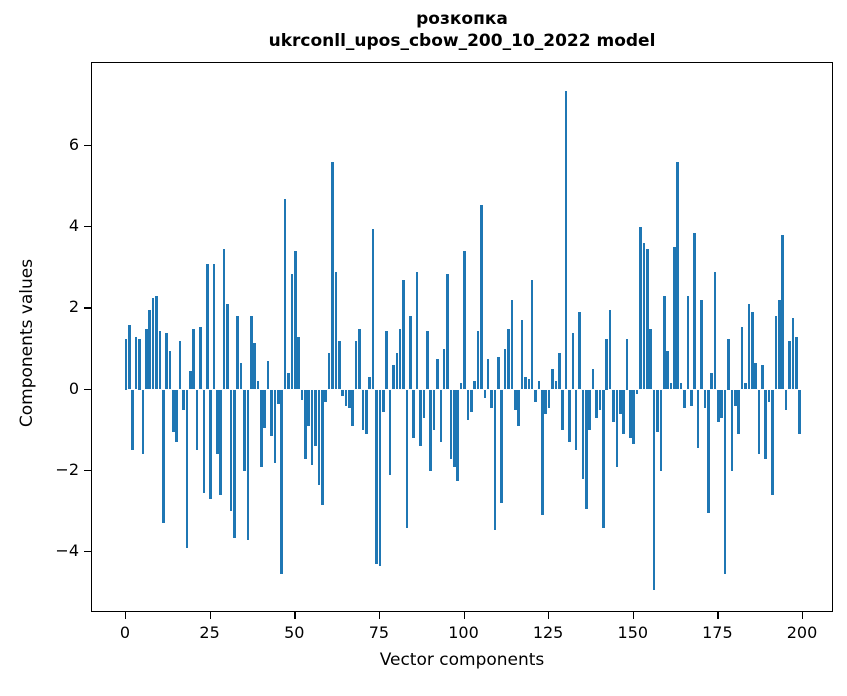  Describe the element at coordinates (294, 632) in the screenshot. I see `x-tick-label-50: 50` at that location.